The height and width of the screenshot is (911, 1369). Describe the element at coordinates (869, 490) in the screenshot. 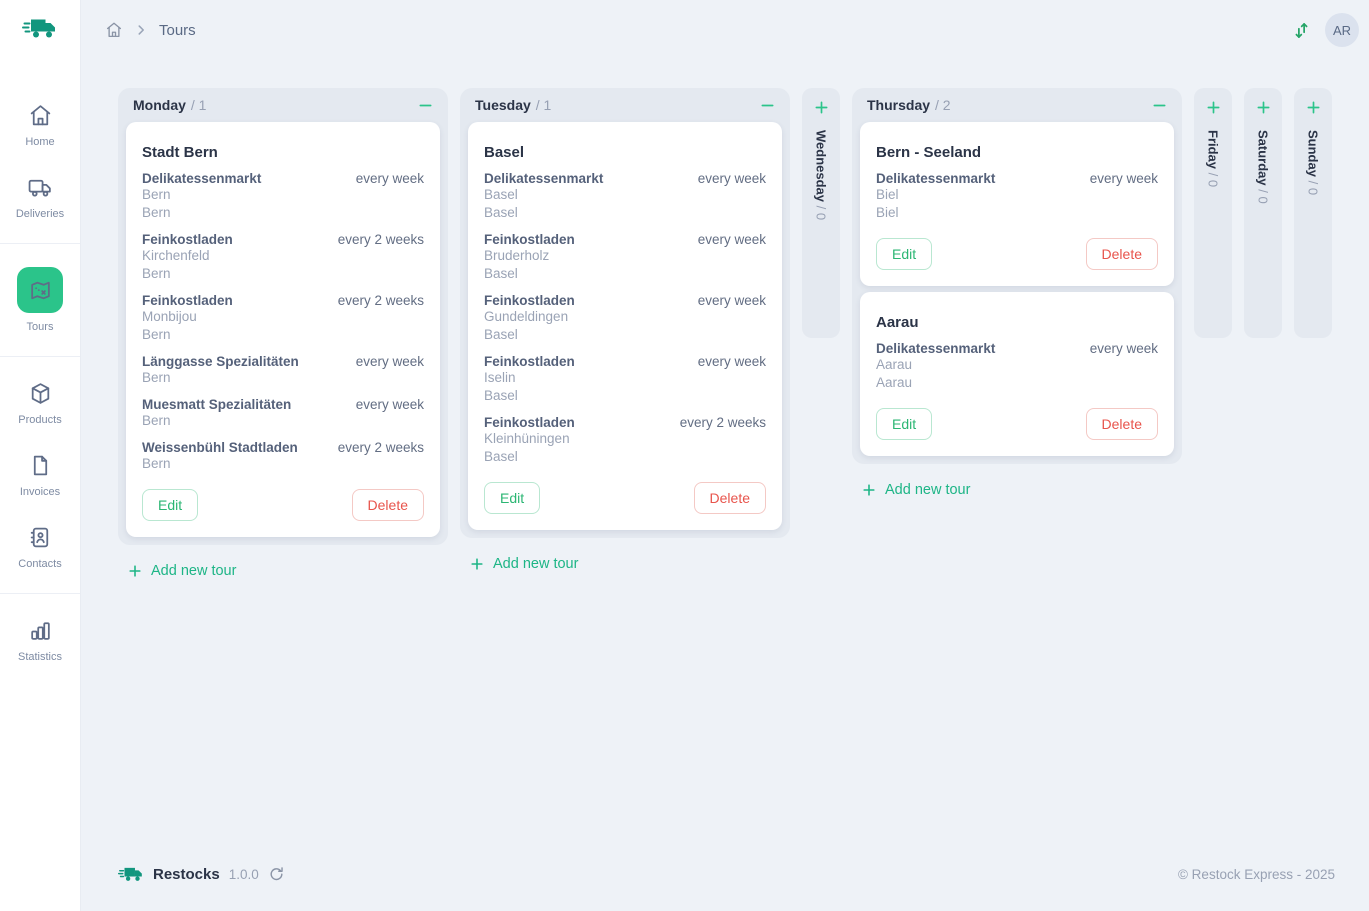

I see `plus-icon` at that location.